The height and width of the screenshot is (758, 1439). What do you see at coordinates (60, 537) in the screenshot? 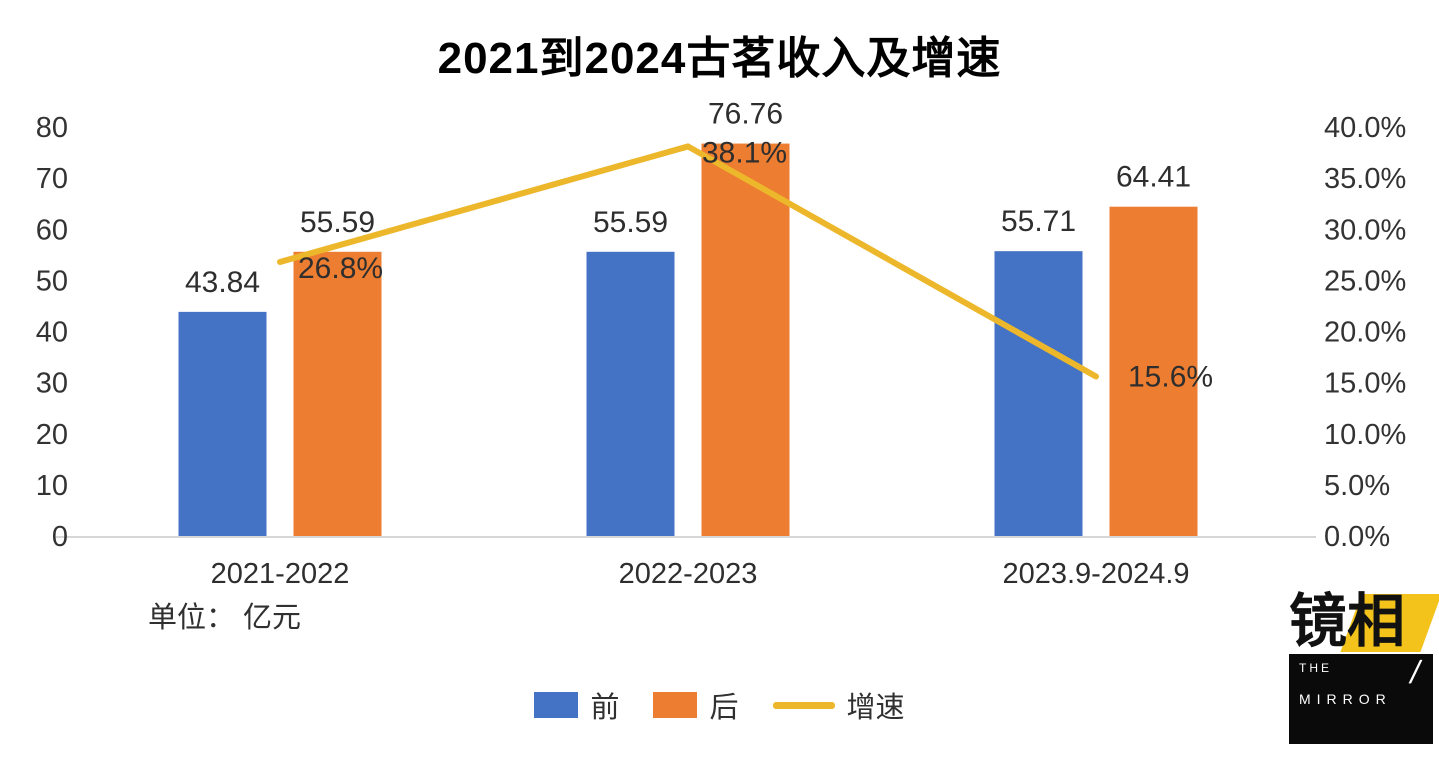
I see `left-axis-tick-label: 0` at bounding box center [60, 537].